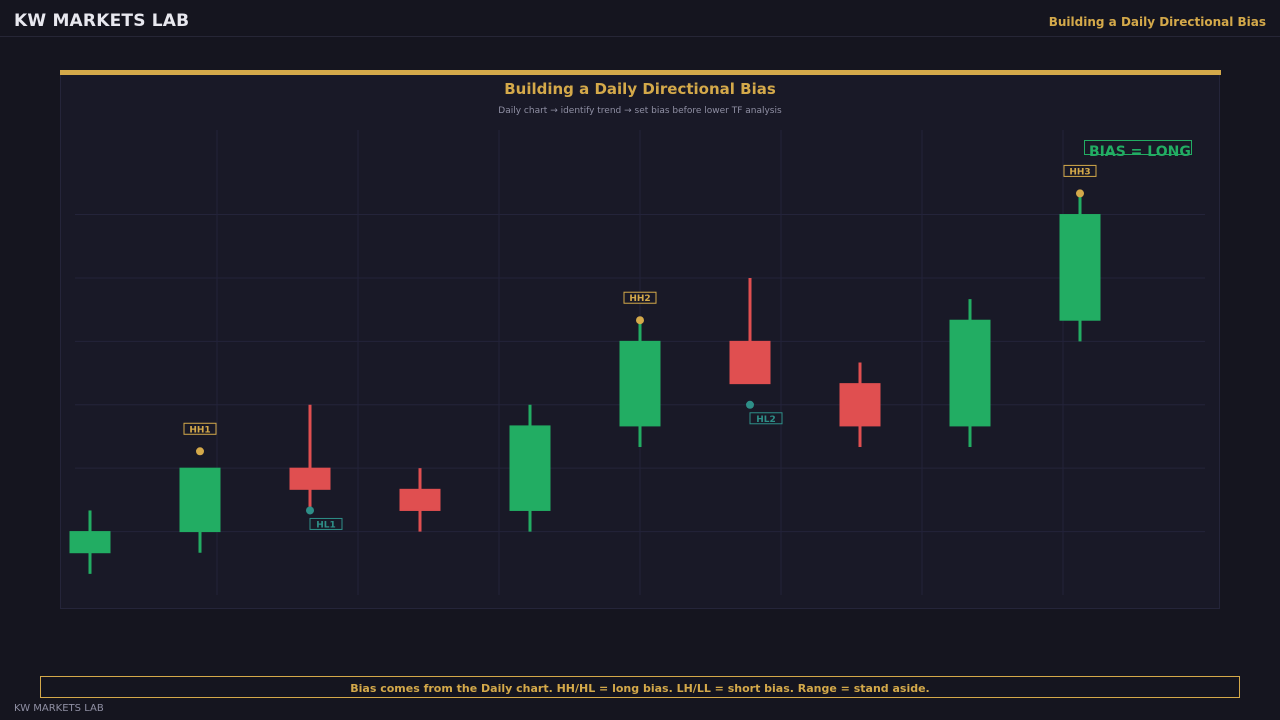  I want to click on swing-label: HH1, so click(199, 430).